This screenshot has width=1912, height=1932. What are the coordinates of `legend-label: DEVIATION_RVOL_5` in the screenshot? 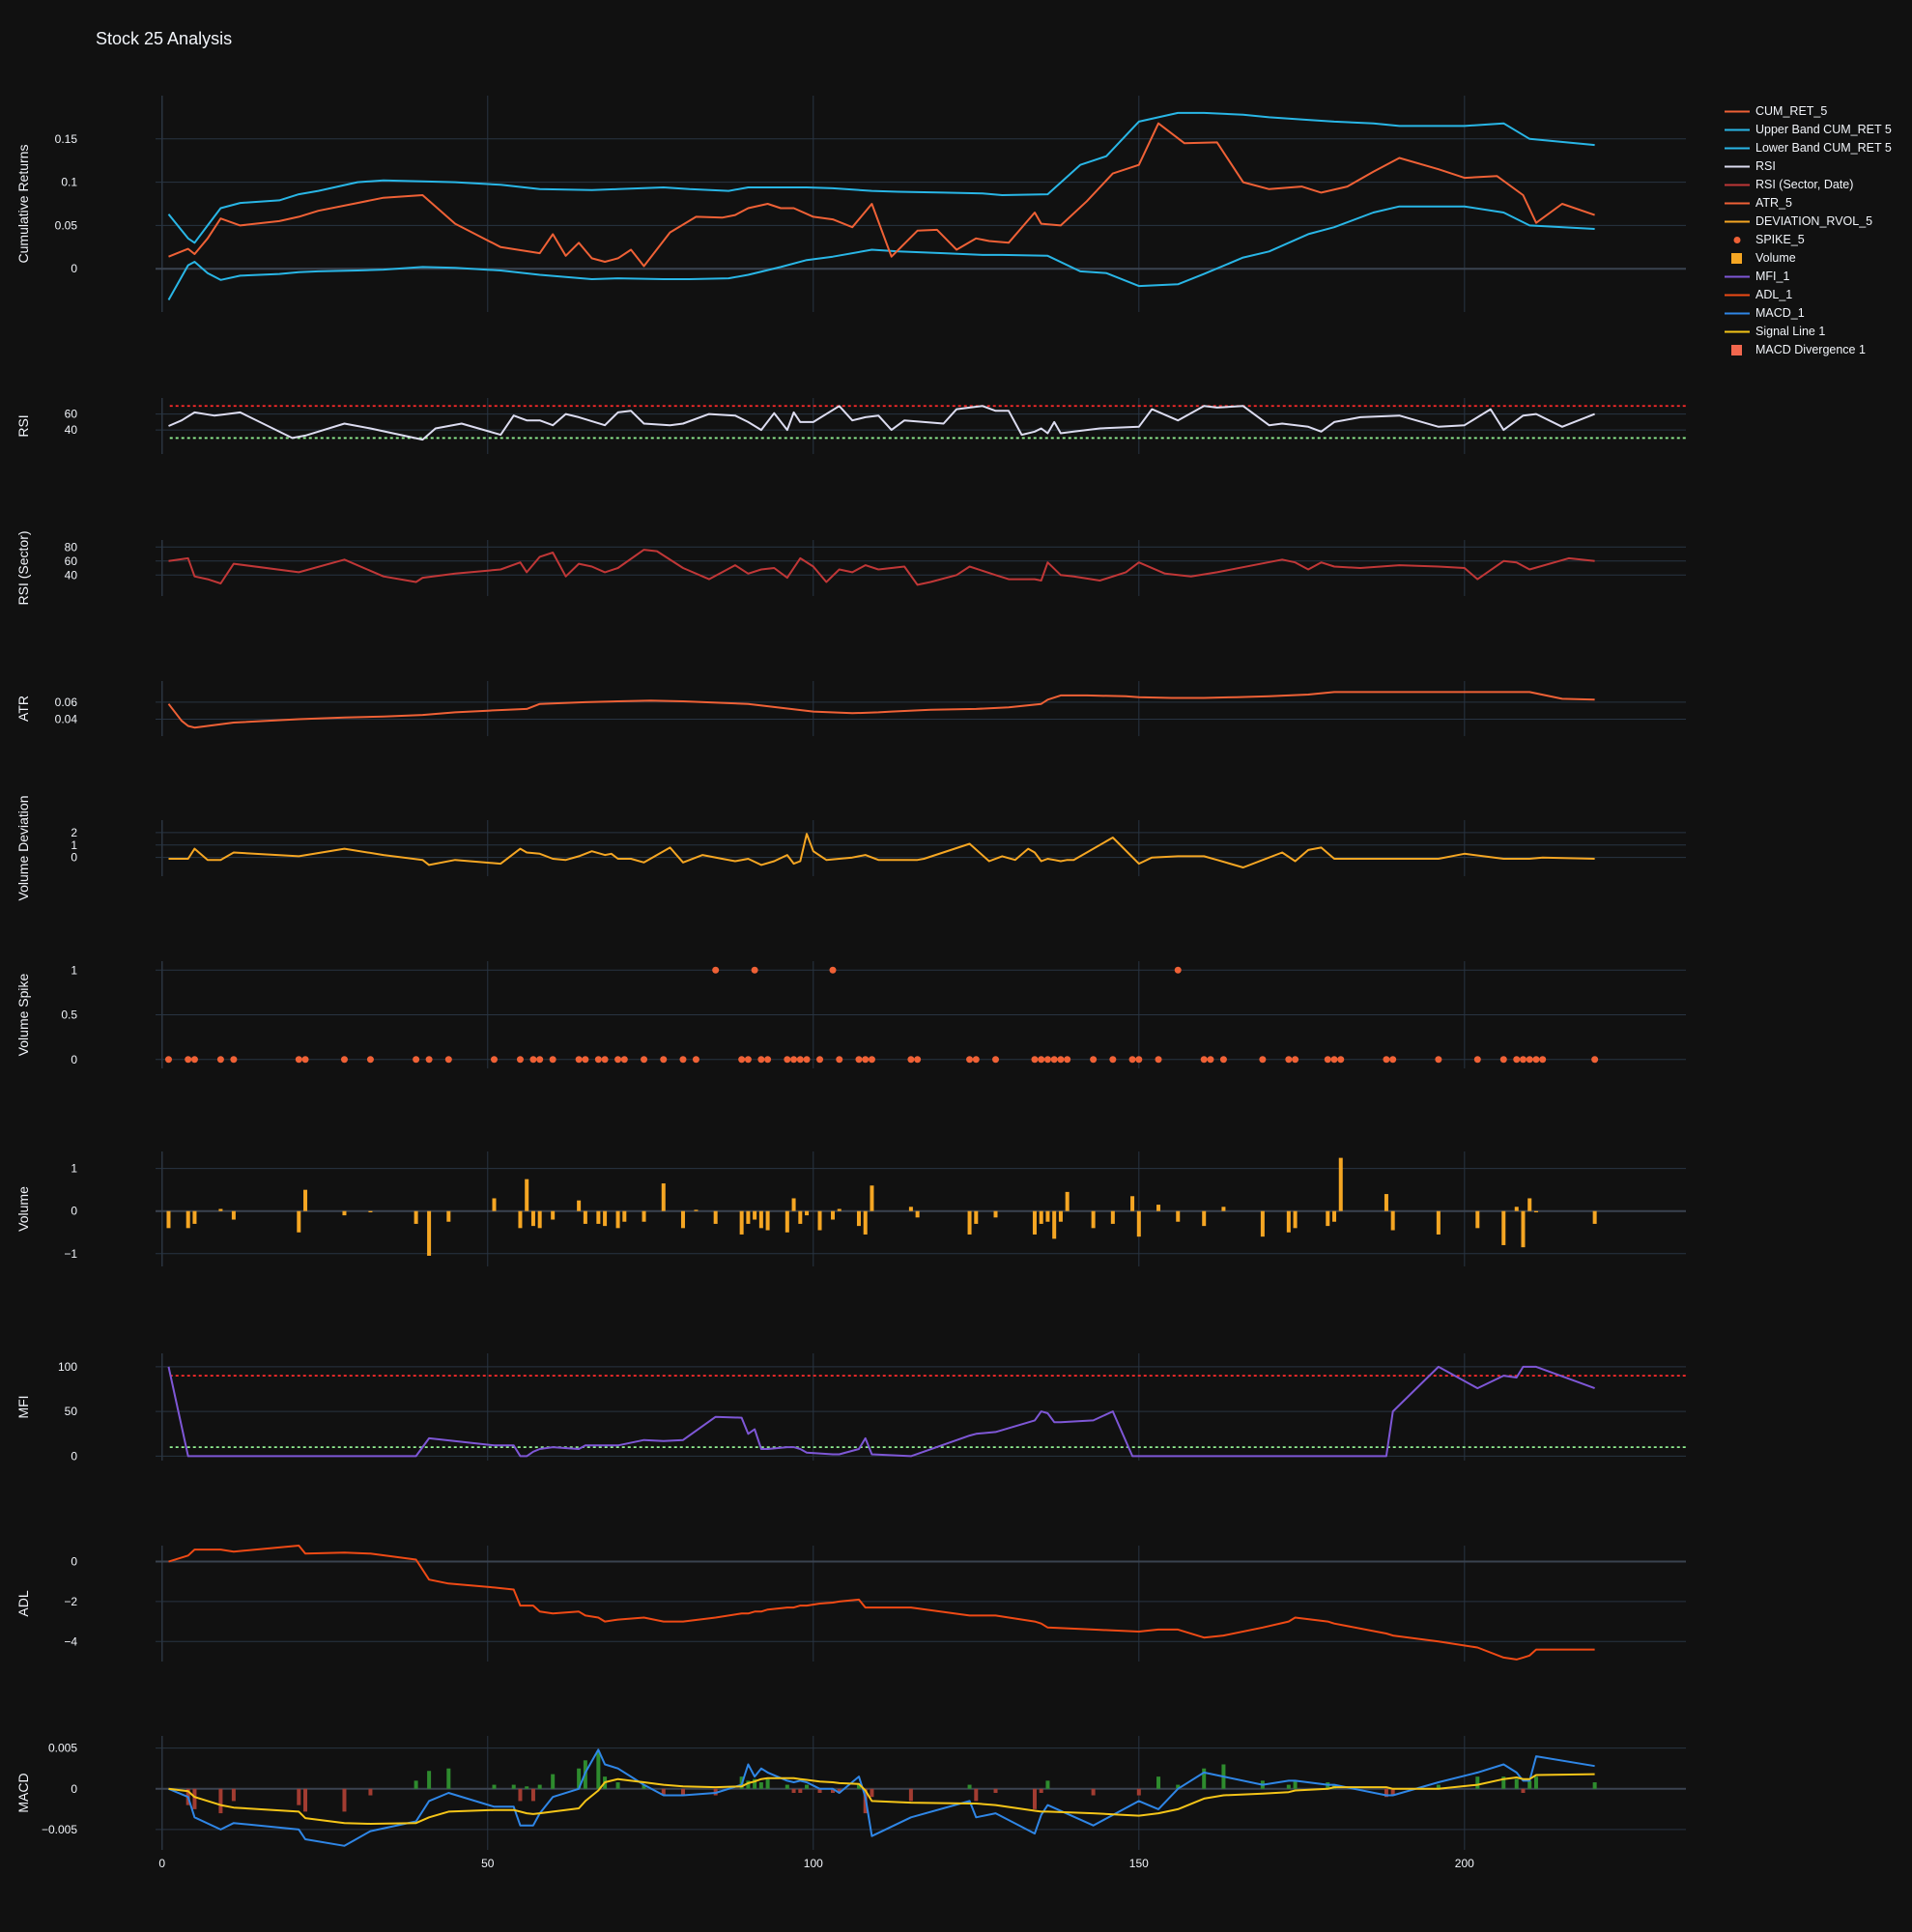 It's located at (1814, 221).